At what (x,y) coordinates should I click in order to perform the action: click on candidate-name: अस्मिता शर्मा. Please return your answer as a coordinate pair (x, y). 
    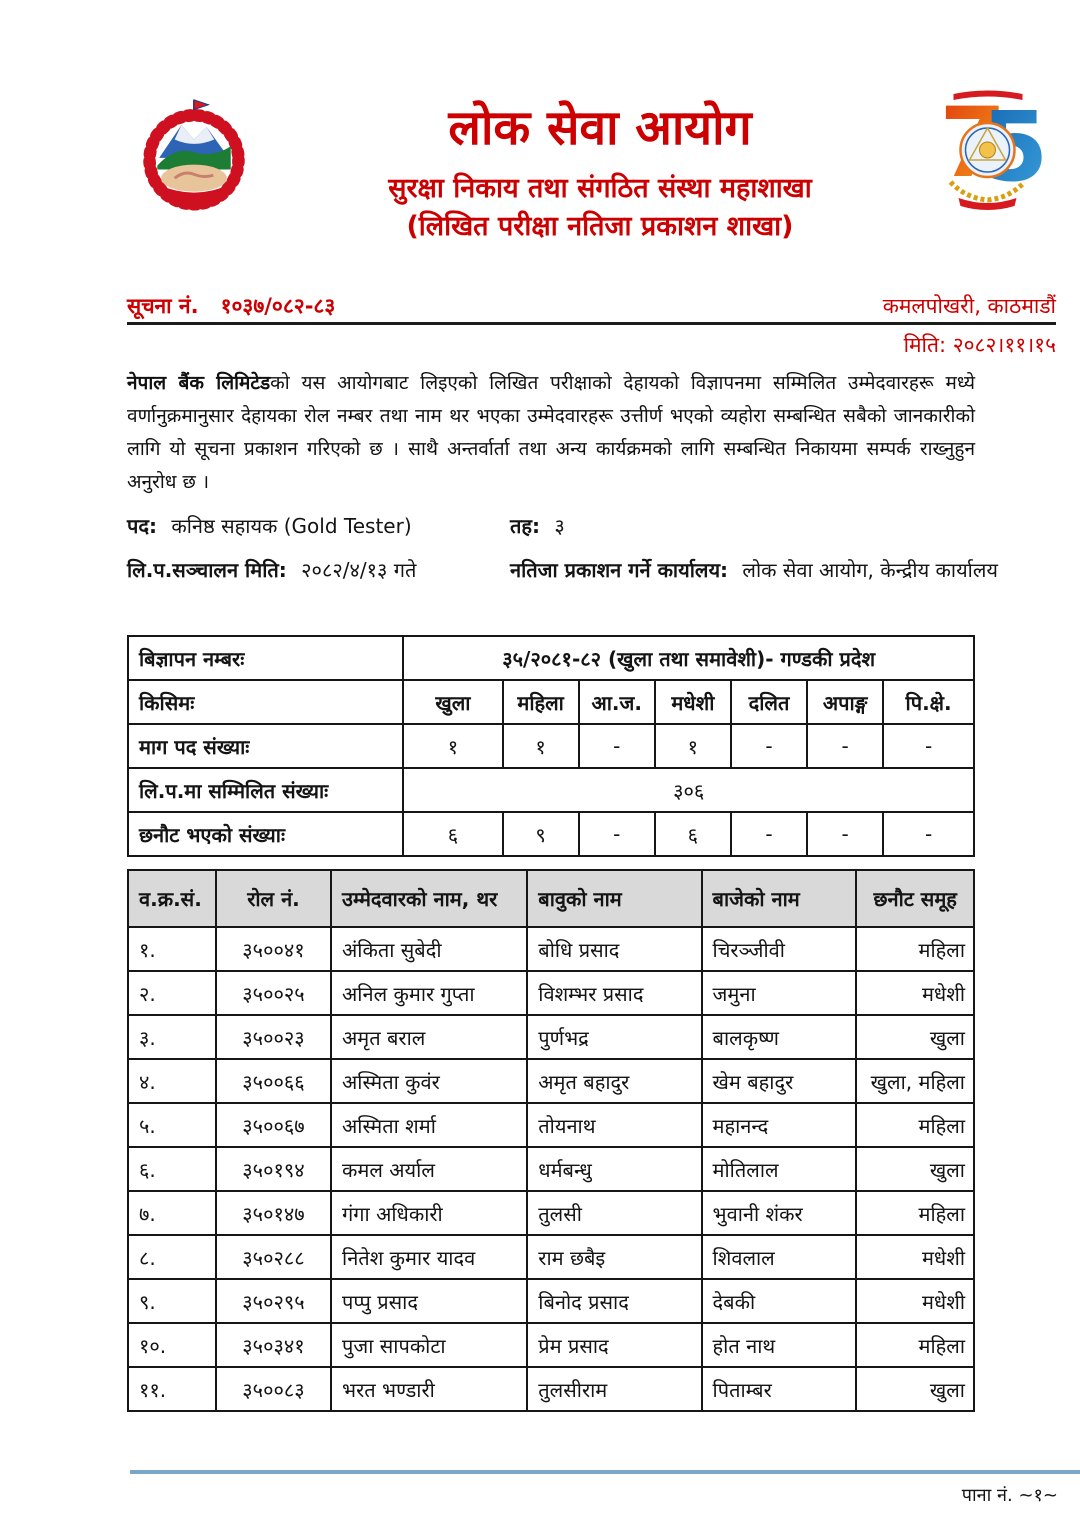
    Looking at the image, I should click on (429, 1125).